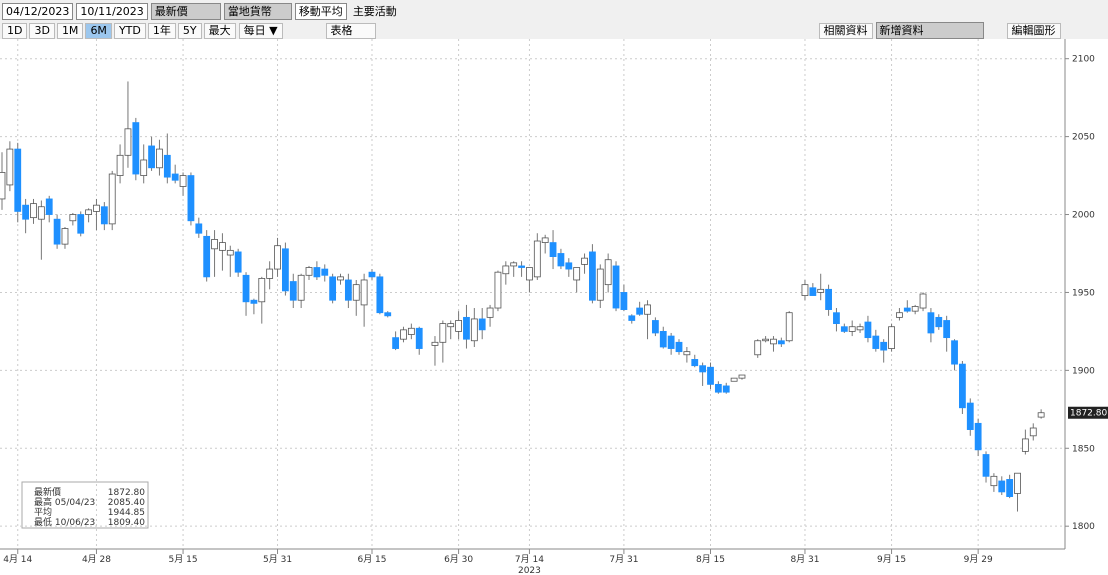 This screenshot has height=575, width=1108. Describe the element at coordinates (219, 30) in the screenshot. I see `period-button: 最大` at that location.